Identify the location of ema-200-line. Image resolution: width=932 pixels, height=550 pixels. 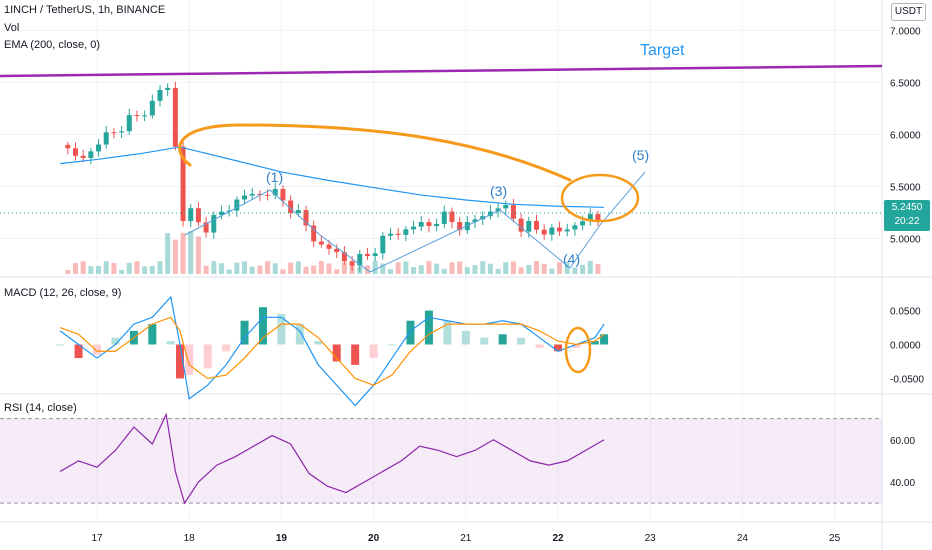
(332, 177).